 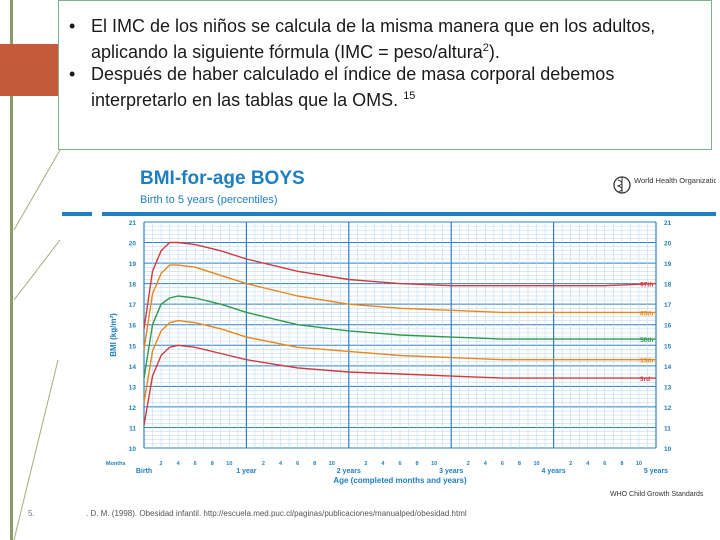 What do you see at coordinates (554, 471) in the screenshot?
I see `x-year-tick-label: 4 years` at bounding box center [554, 471].